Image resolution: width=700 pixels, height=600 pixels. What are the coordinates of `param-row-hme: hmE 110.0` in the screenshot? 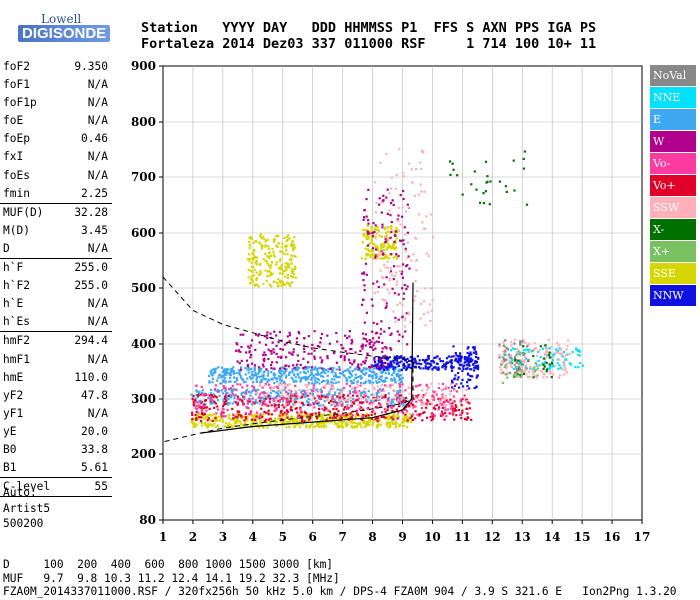 It's located at (56, 378).